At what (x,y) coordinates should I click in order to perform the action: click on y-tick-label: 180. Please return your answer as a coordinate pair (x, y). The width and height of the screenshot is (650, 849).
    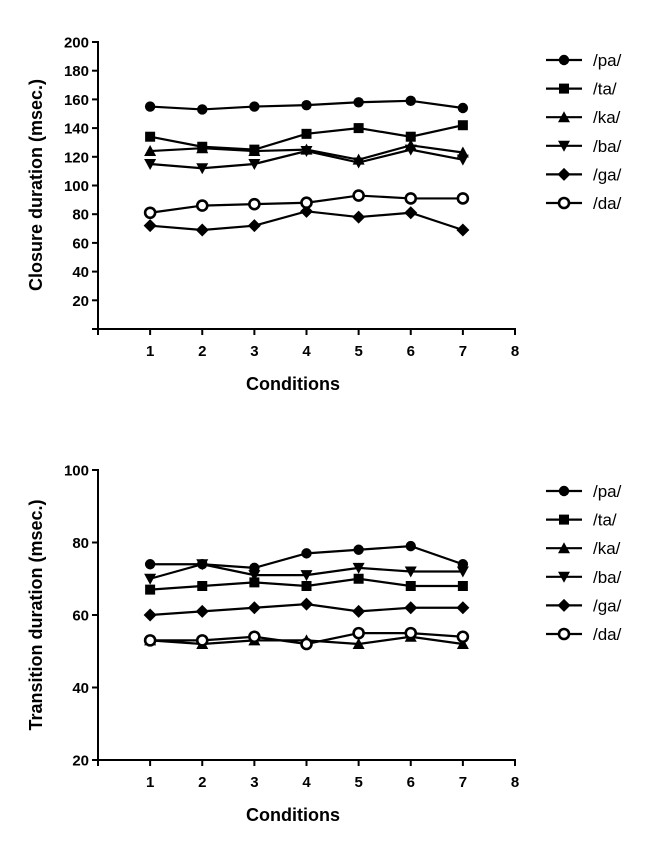
    Looking at the image, I should click on (76, 71).